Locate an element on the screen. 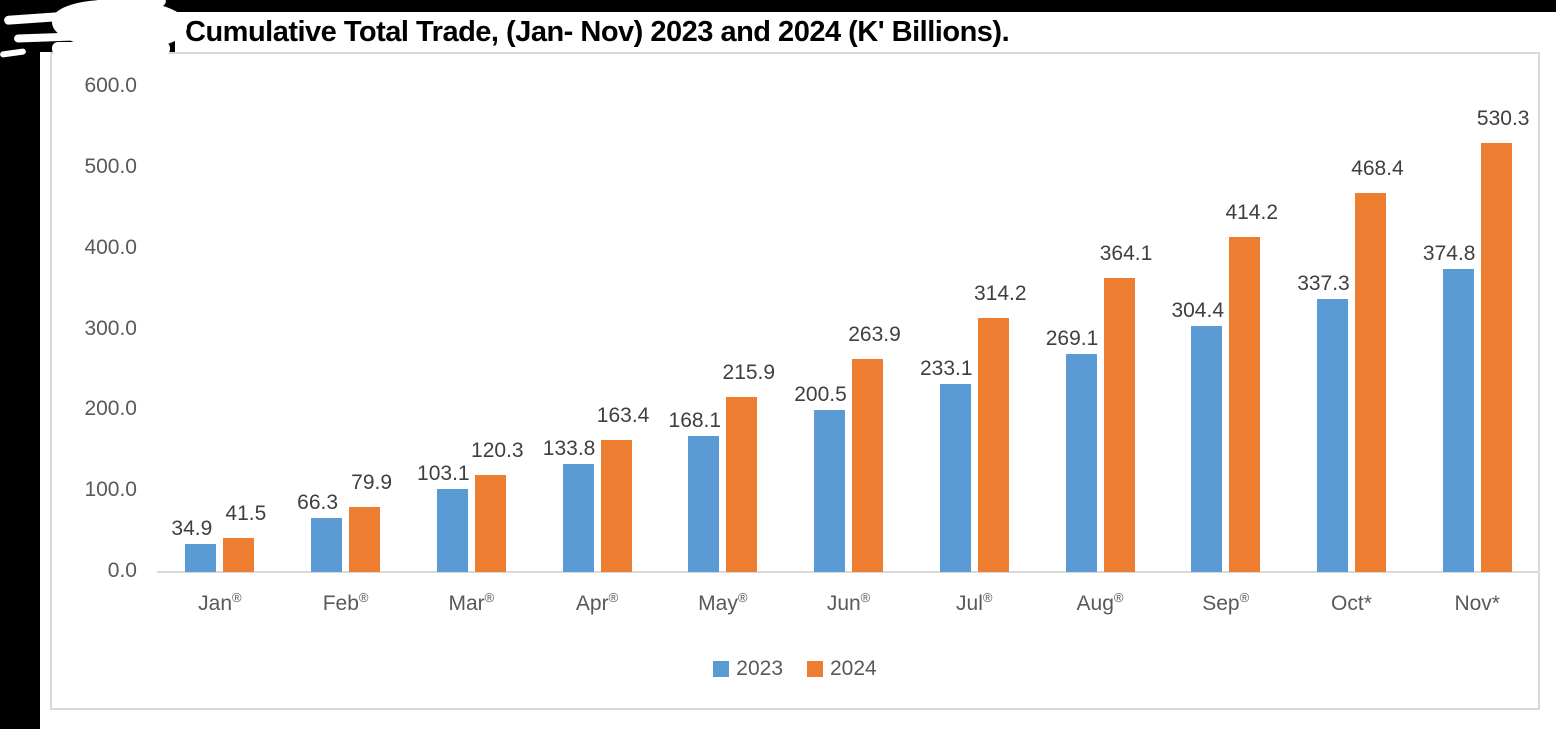 The width and height of the screenshot is (1565, 729). data-label-2024: 414.2 is located at coordinates (1252, 213).